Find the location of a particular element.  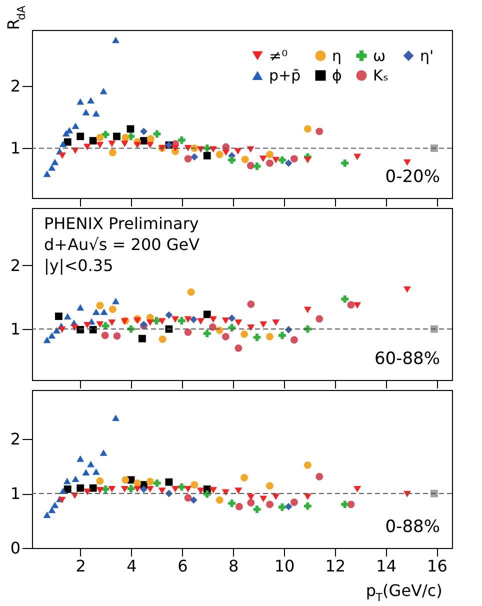

x-tick-label: 12 is located at coordinates (335, 566).